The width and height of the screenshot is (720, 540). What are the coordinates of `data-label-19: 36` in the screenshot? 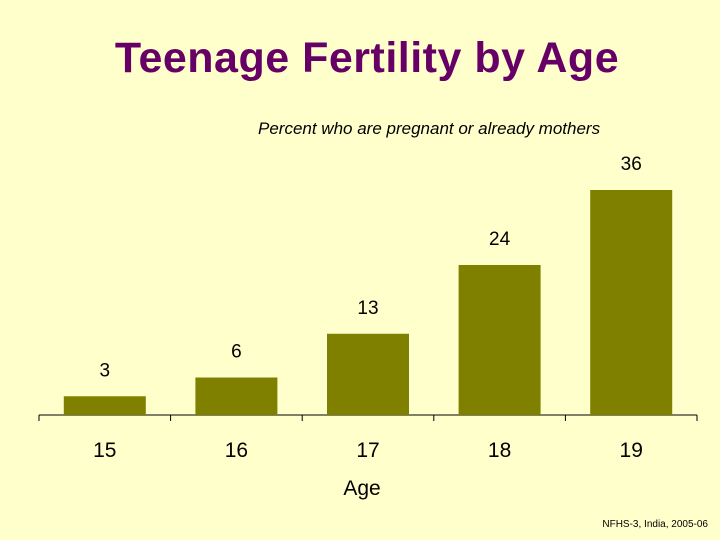 It's located at (631, 164).